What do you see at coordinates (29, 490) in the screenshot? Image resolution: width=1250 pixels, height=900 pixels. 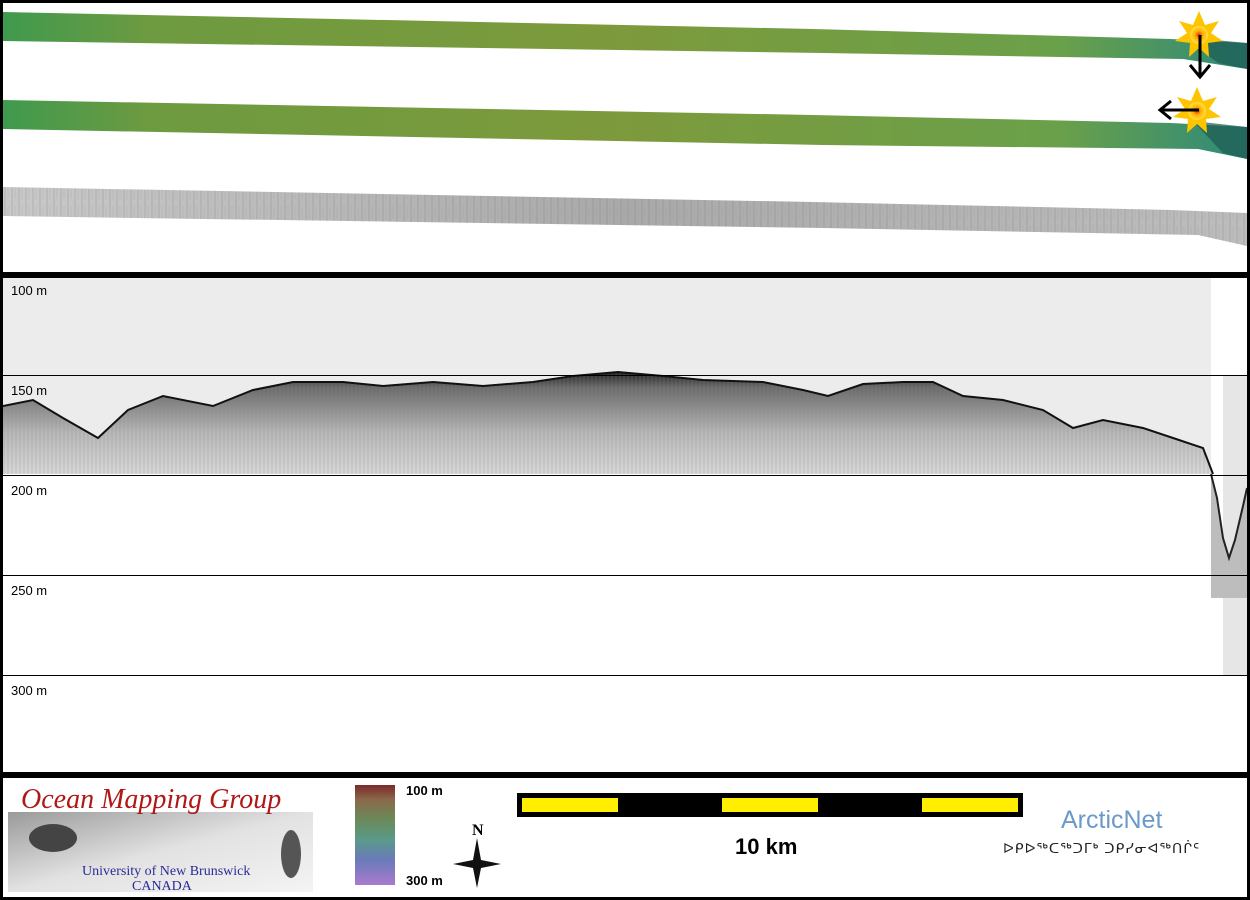 I see `depth-label-200: 200 m` at bounding box center [29, 490].